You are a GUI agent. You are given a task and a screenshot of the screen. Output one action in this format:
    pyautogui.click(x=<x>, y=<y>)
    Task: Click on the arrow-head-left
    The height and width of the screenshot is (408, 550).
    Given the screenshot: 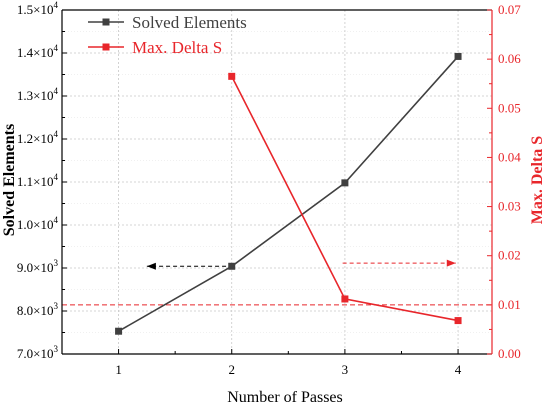 What is the action you would take?
    pyautogui.click(x=151, y=266)
    